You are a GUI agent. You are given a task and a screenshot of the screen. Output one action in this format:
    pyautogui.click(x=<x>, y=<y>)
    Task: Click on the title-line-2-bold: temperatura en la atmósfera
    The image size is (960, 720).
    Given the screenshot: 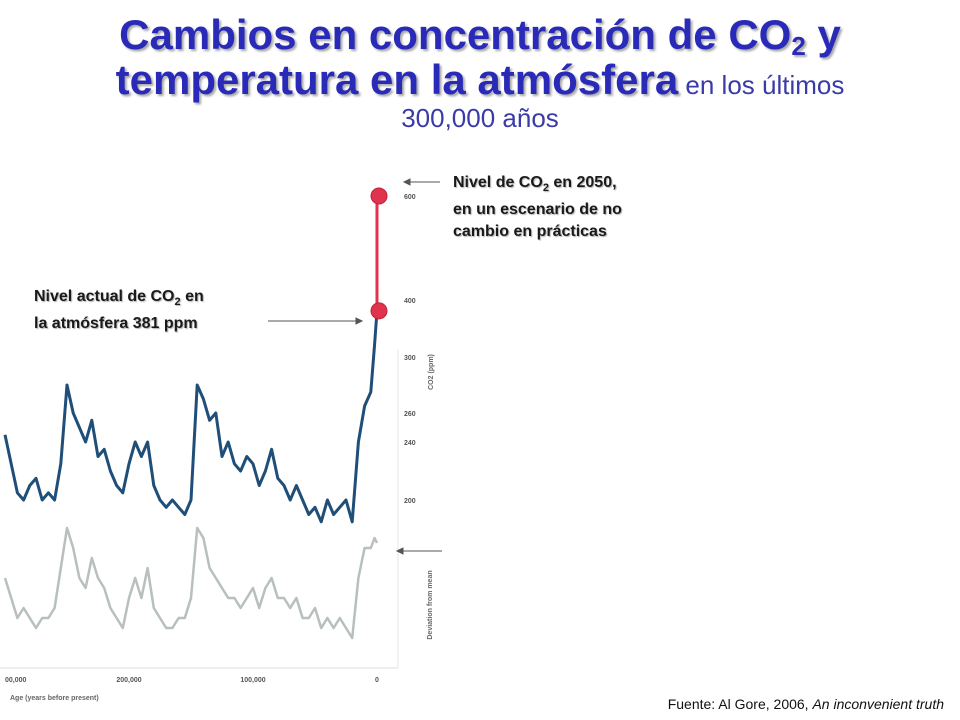 What is the action you would take?
    pyautogui.click(x=397, y=79)
    